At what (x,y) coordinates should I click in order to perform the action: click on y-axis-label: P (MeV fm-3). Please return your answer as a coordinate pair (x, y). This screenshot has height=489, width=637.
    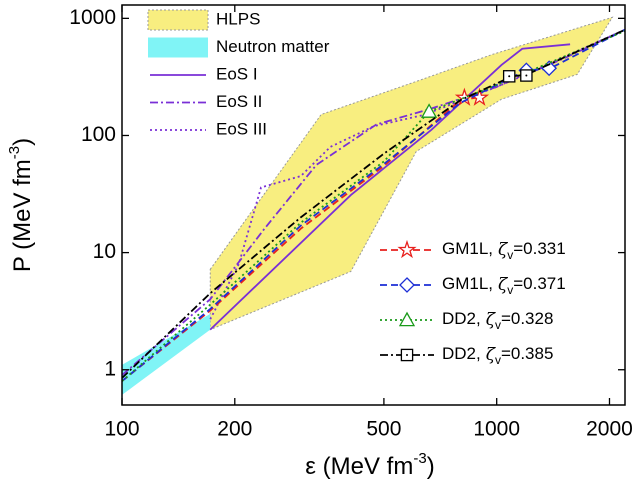
    Looking at the image, I should click on (21, 205).